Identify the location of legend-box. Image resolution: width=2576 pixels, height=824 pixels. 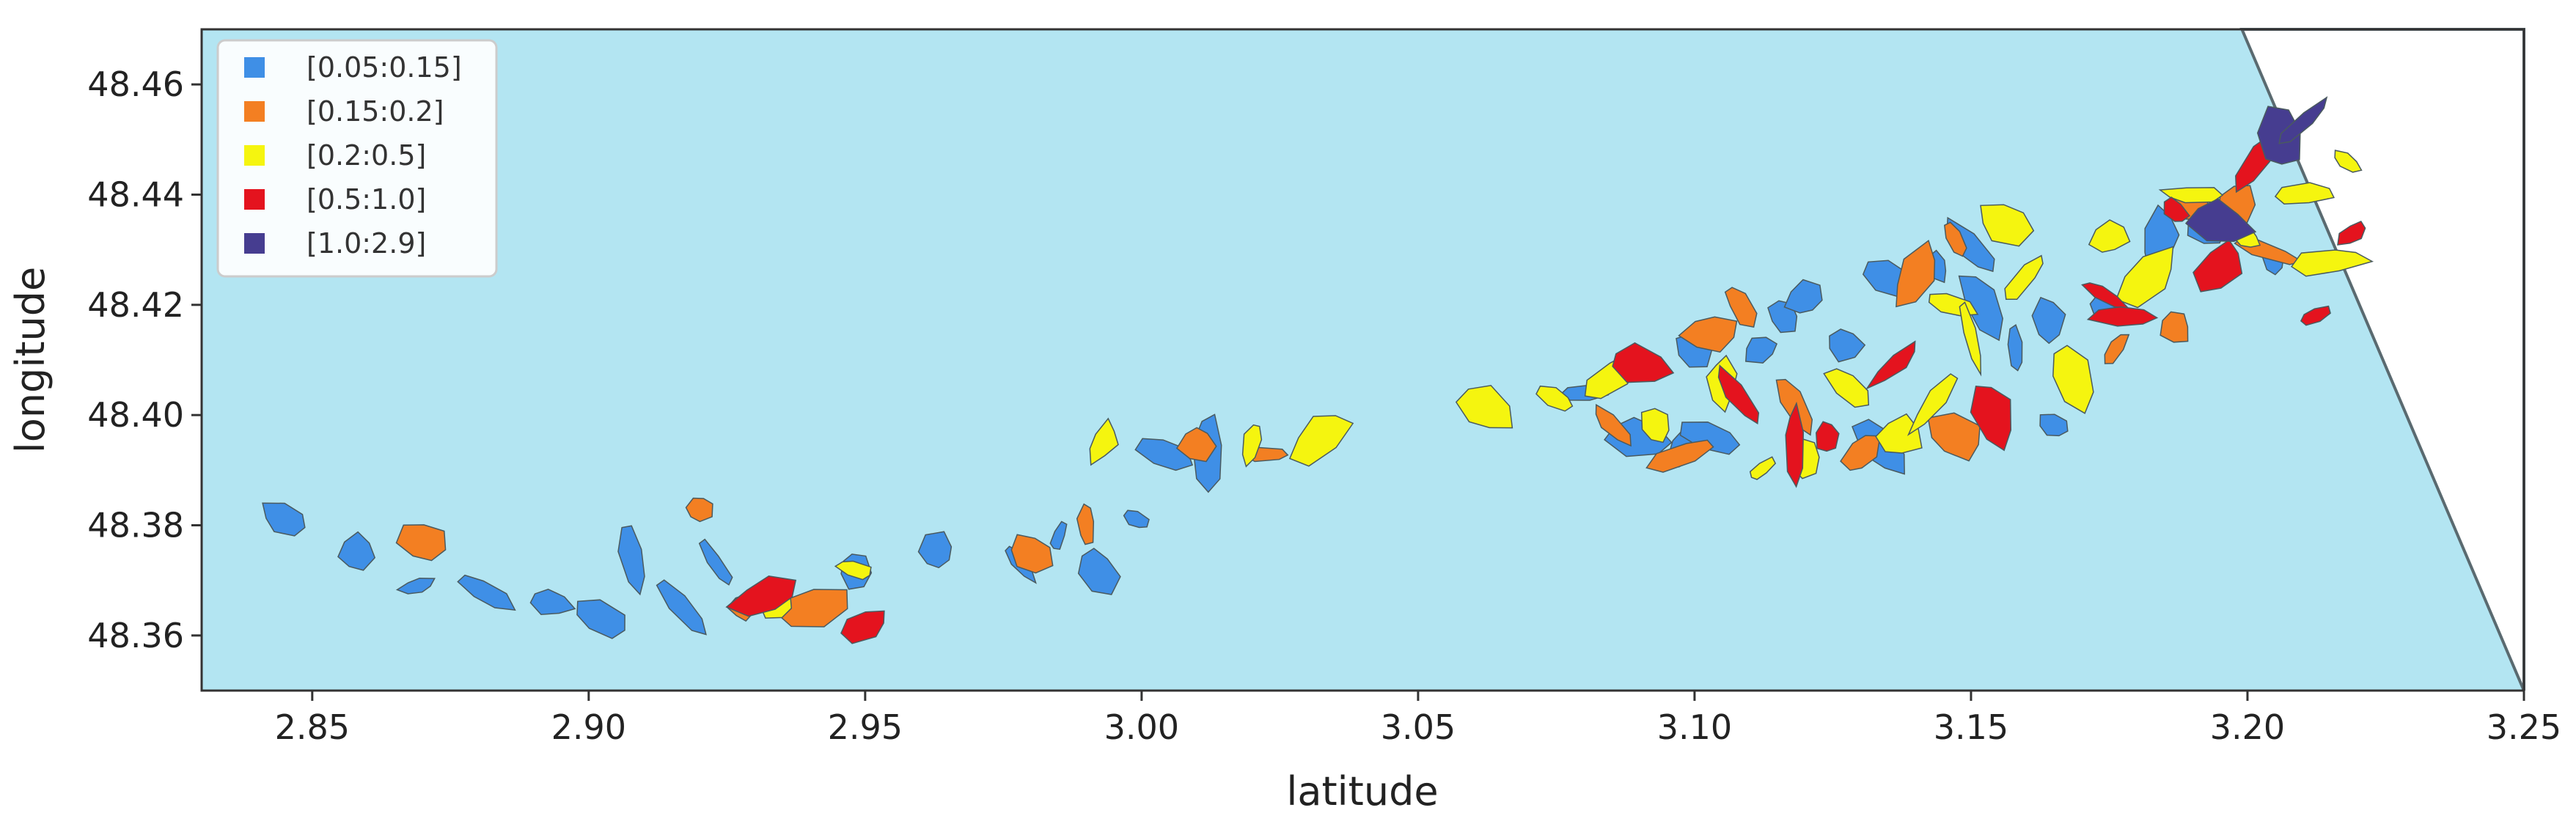
(357, 158).